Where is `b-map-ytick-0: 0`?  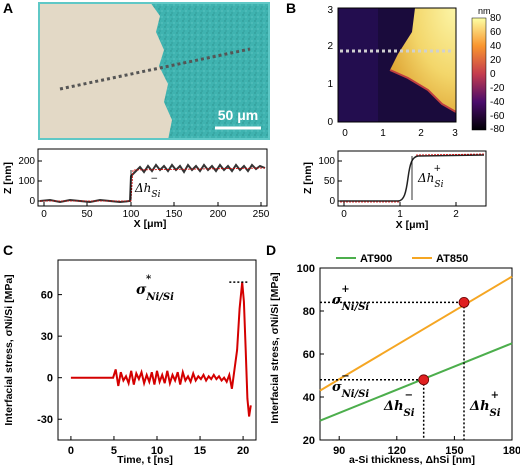
b-map-ytick-0: 0 is located at coordinates (330, 122).